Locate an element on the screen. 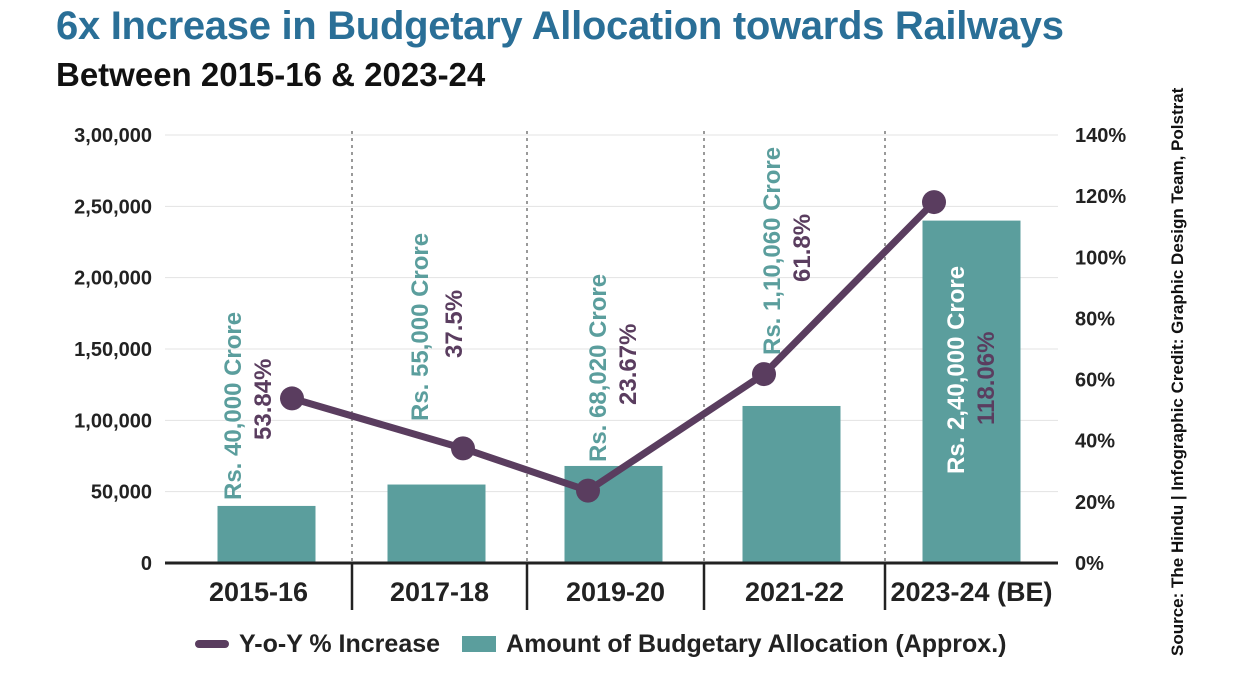  x-tick-label: 2017-18 is located at coordinates (439, 592).